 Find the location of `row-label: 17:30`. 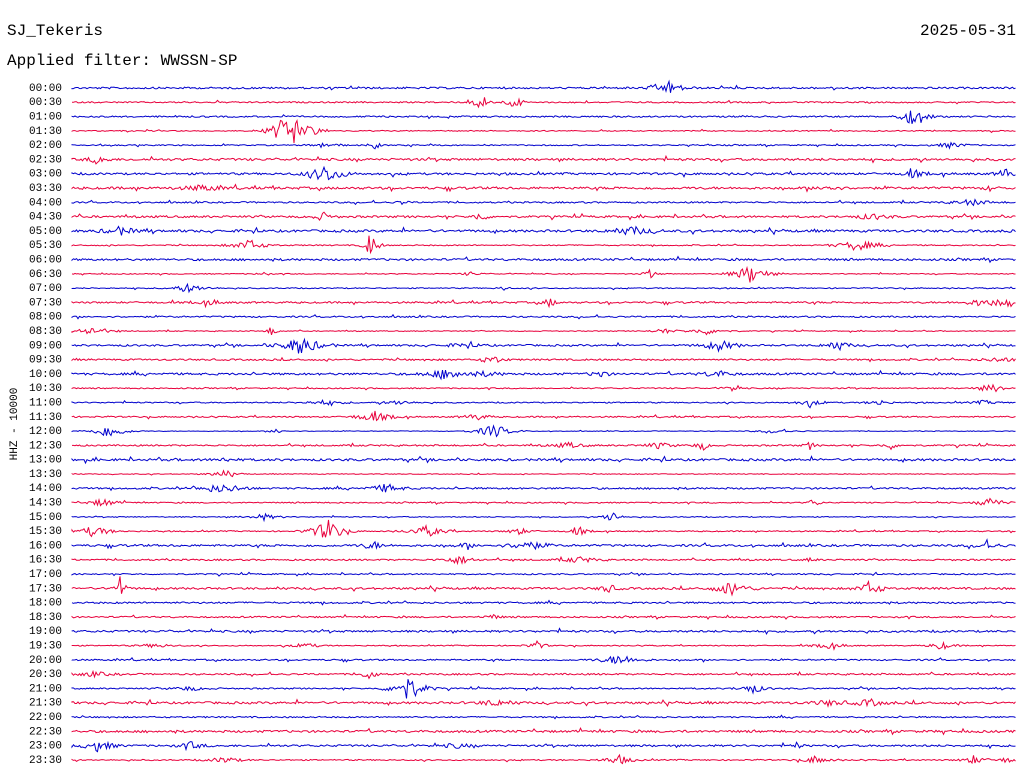

row-label: 17:30 is located at coordinates (45, 589).